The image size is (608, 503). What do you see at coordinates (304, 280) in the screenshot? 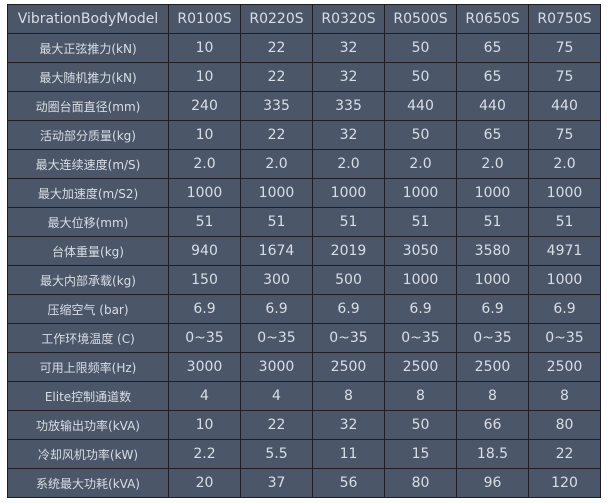
I see `table-row: 最大内部承载(kg) 150 300 500 1000 1000 1000` at bounding box center [304, 280].